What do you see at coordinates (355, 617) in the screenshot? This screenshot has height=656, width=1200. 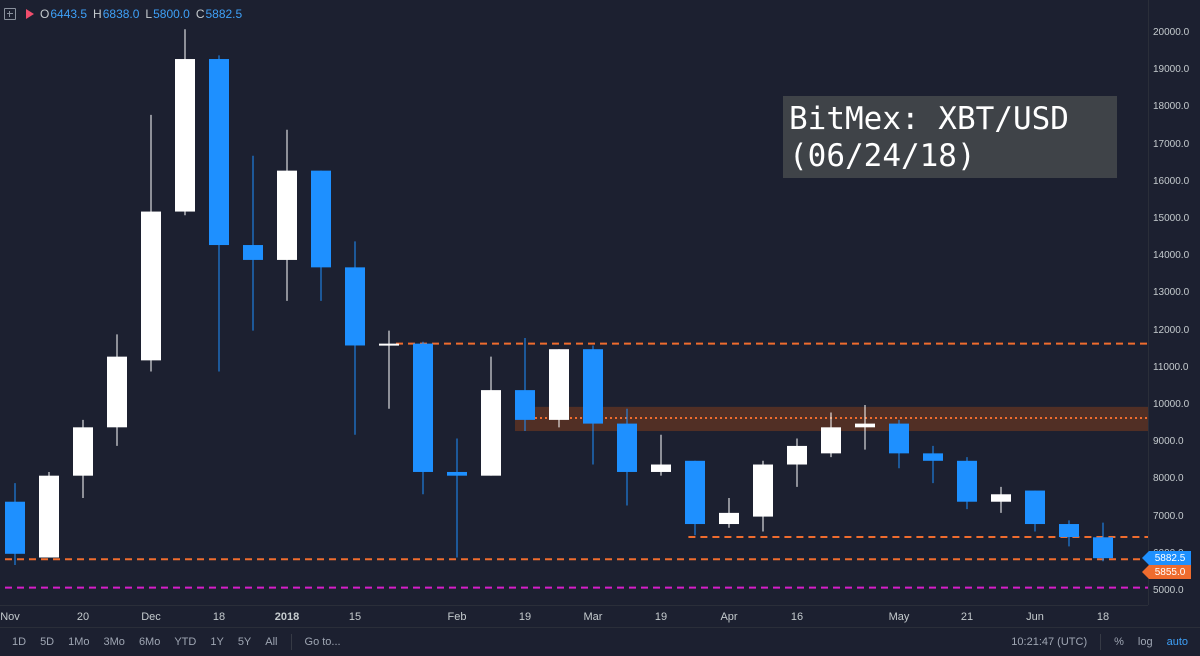 I see `time-tick-label: 15` at bounding box center [355, 617].